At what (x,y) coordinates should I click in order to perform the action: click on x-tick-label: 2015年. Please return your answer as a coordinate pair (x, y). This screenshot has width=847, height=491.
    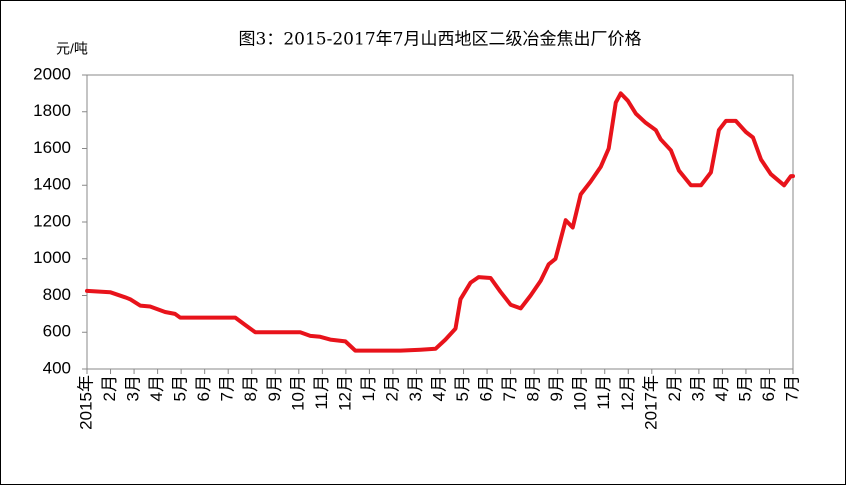
    Looking at the image, I should click on (85, 402).